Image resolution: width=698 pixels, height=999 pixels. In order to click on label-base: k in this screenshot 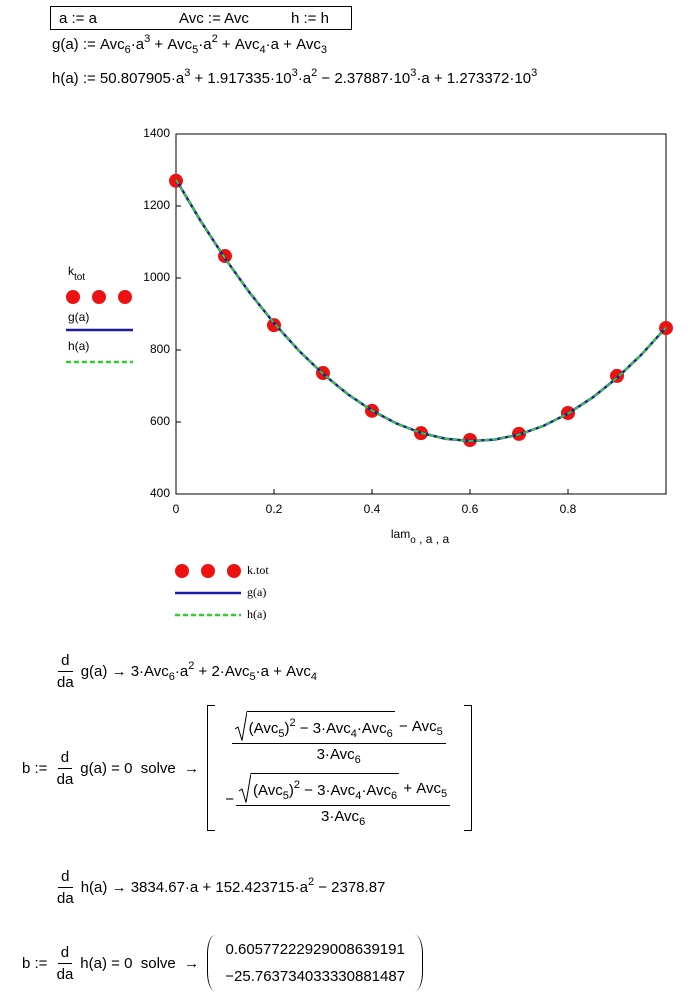, I will do `click(71, 271)`.